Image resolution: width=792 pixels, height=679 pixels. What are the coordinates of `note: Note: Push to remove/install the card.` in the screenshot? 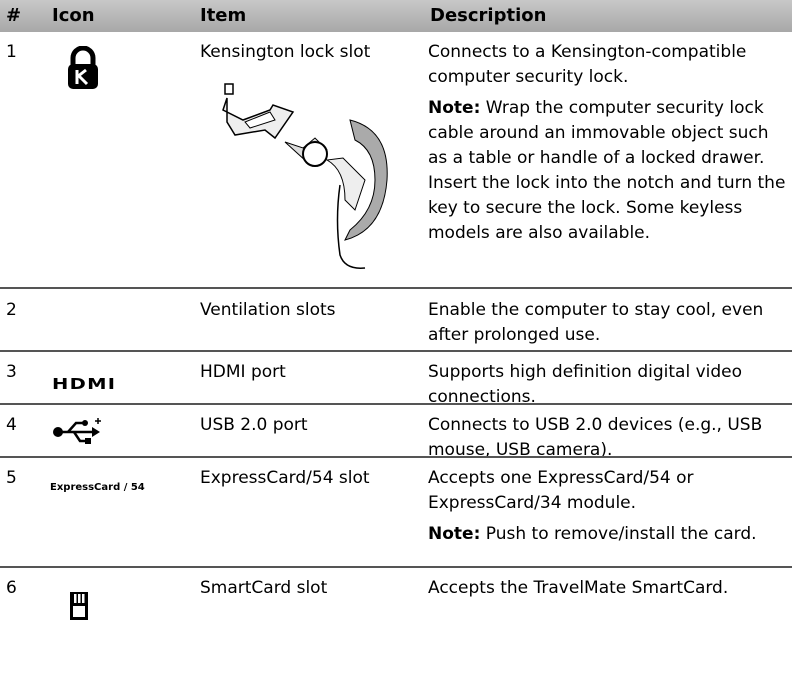 It's located at (609, 534).